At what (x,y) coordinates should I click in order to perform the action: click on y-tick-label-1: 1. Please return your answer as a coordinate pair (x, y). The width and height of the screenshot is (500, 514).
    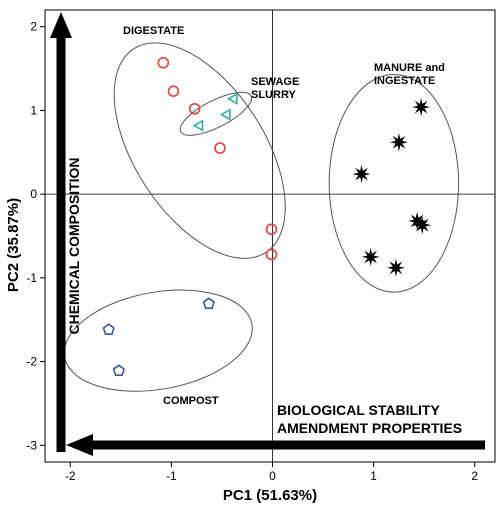
    Looking at the image, I should click on (33, 110).